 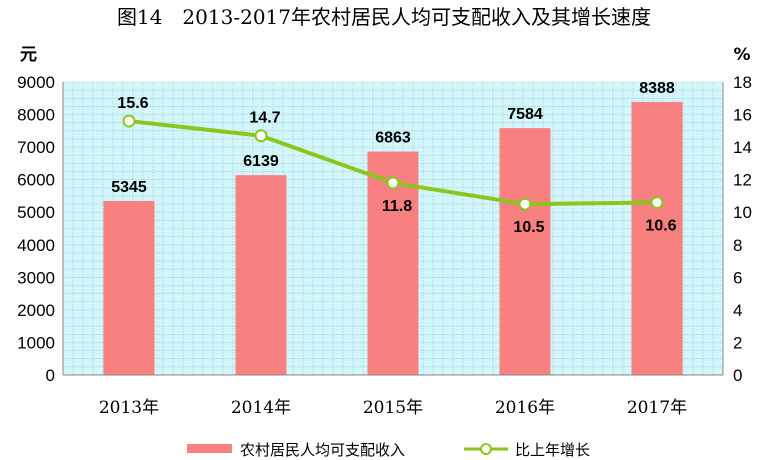 What do you see at coordinates (528, 227) in the screenshot?
I see `line-value-label: 10.5` at bounding box center [528, 227].